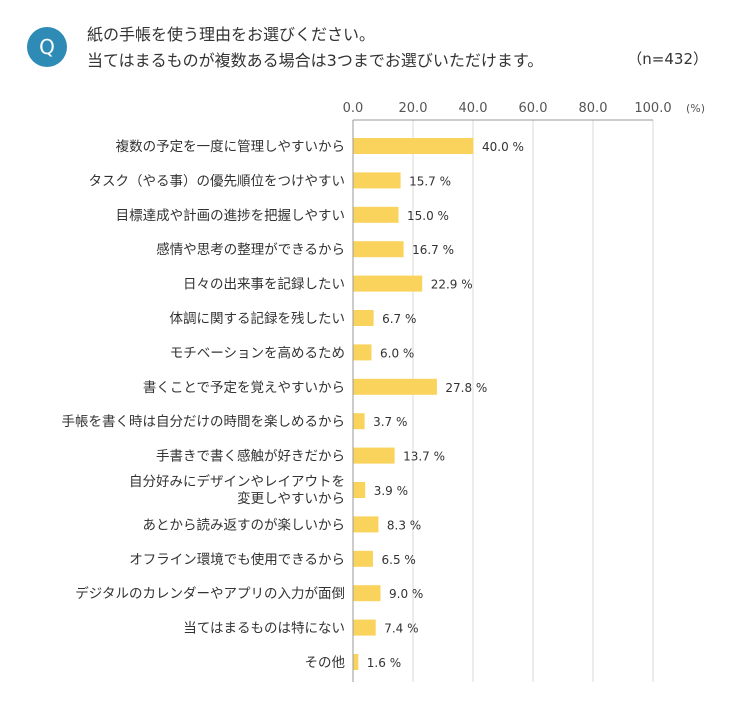 This screenshot has height=707, width=740. Describe the element at coordinates (399, 319) in the screenshot. I see `value-label-5: 6.7 %` at that location.